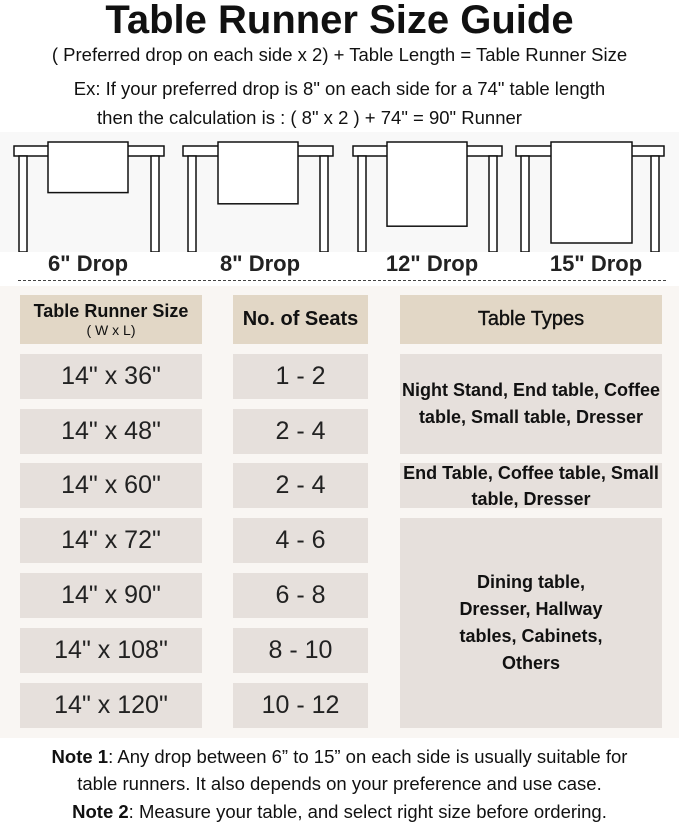  What do you see at coordinates (339, 197) in the screenshot?
I see `table-drop-icons` at bounding box center [339, 197].